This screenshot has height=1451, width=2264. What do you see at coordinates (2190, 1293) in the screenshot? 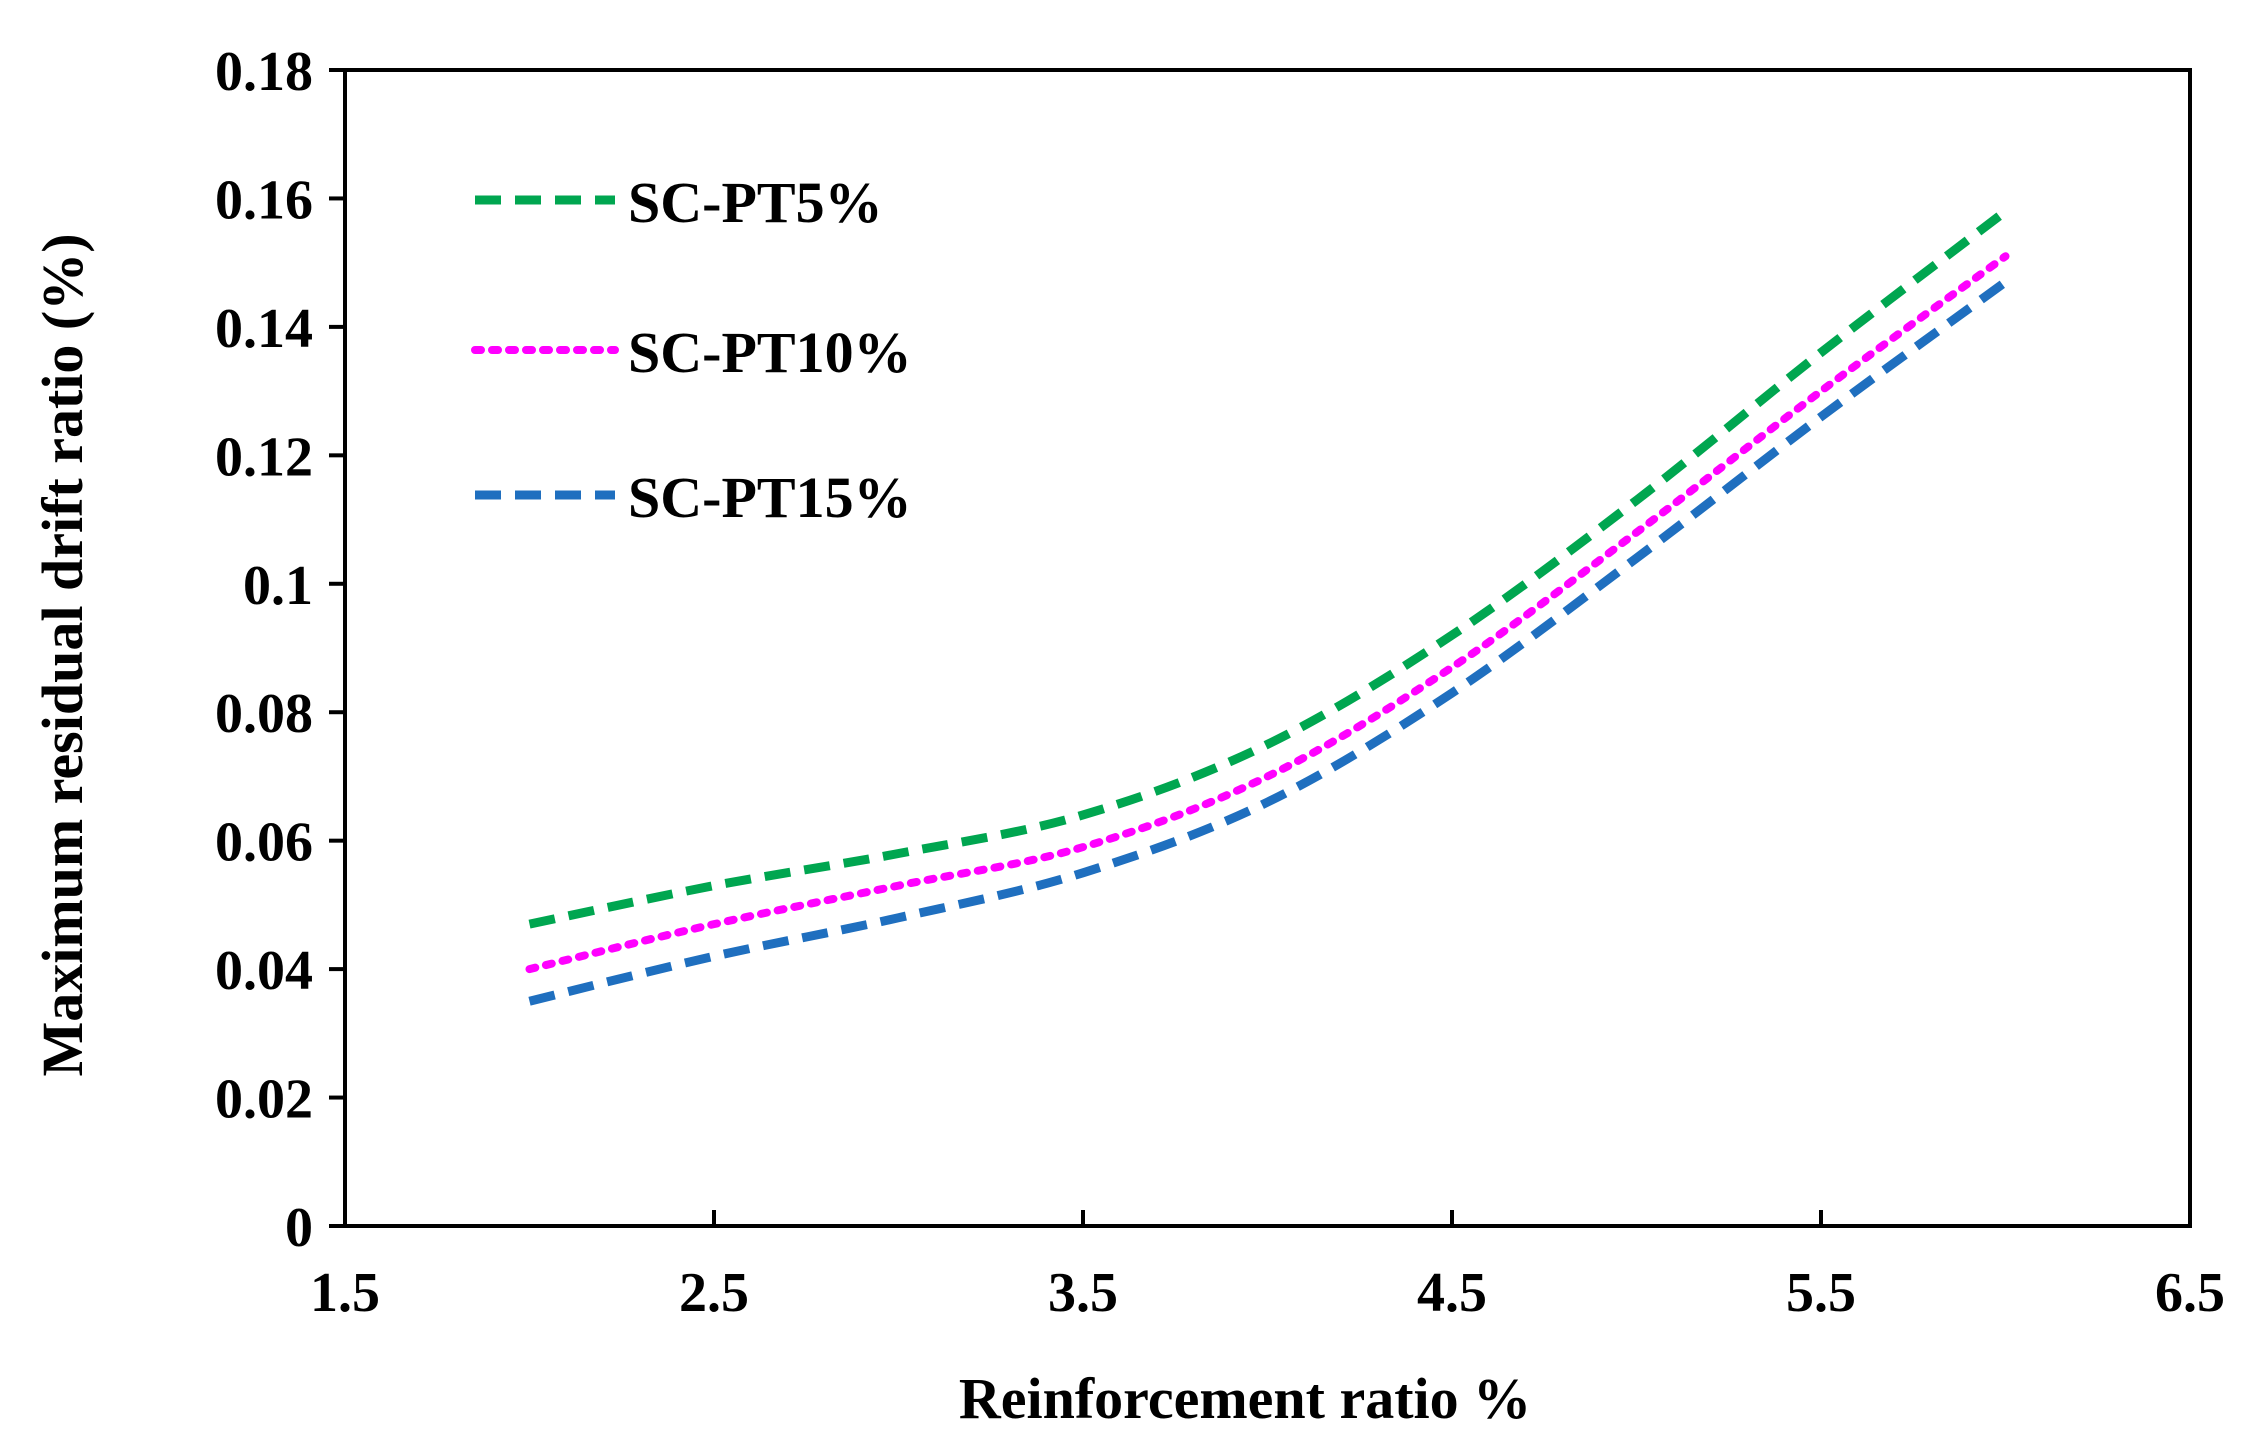
I see `x-tick-label: 6.5` at bounding box center [2190, 1293].